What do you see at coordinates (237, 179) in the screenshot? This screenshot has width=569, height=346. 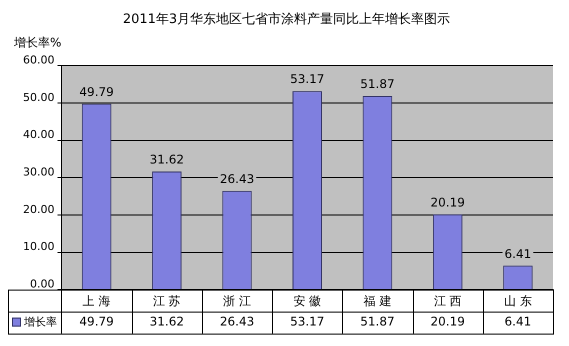 I see `data-label: 26.43` at bounding box center [237, 179].